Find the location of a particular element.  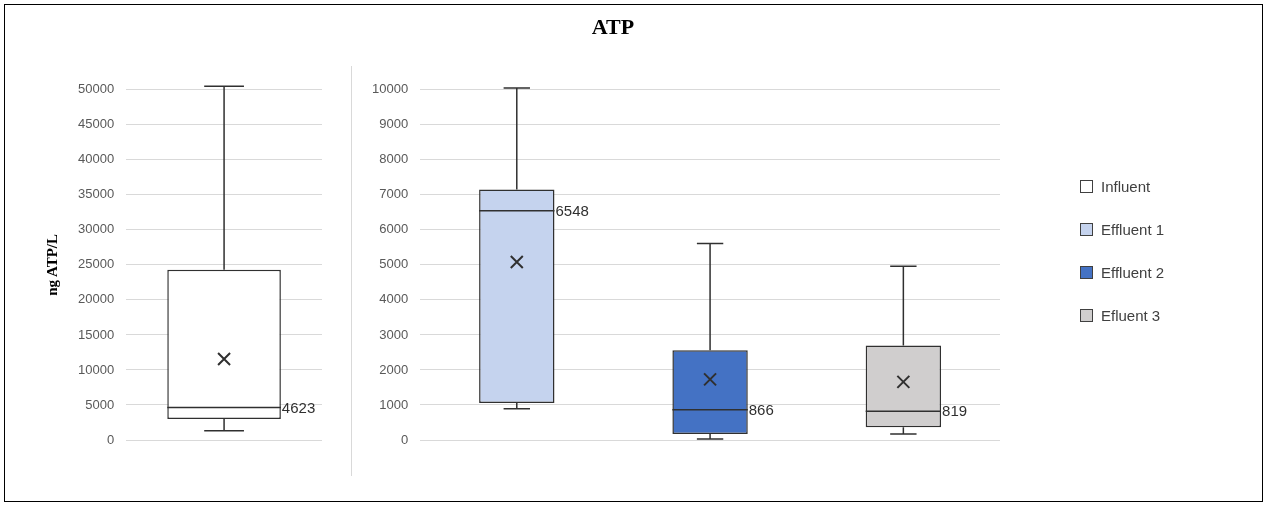

y-tick-label: 45000 is located at coordinates (96, 124).